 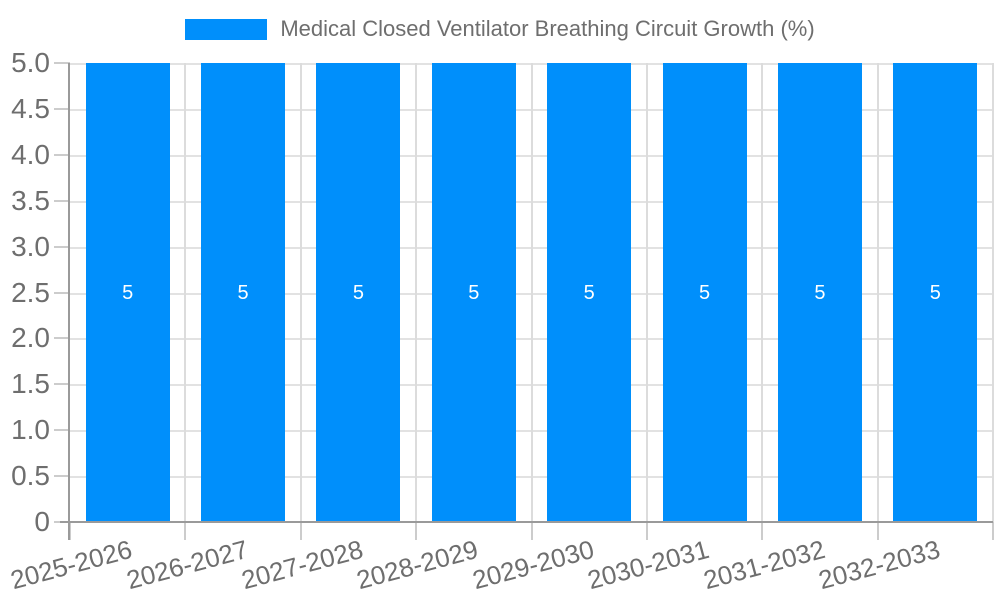 I want to click on legend-marker, so click(x=226, y=29).